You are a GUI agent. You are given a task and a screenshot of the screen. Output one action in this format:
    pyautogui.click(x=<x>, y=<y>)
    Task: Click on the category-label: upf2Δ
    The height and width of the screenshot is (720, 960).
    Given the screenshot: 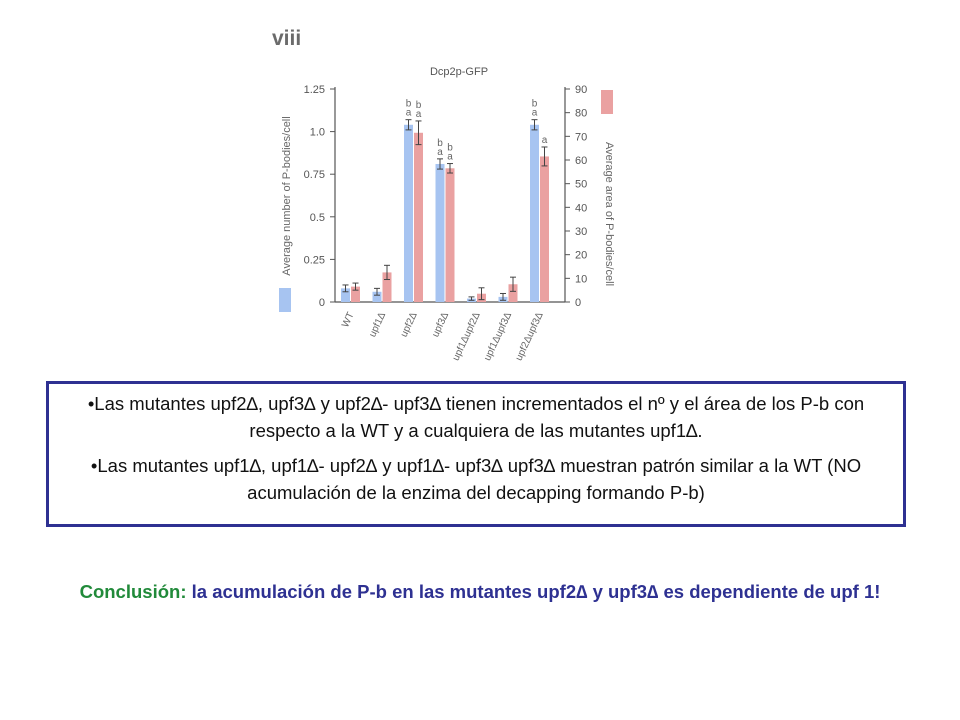 What is the action you would take?
    pyautogui.click(x=409, y=324)
    